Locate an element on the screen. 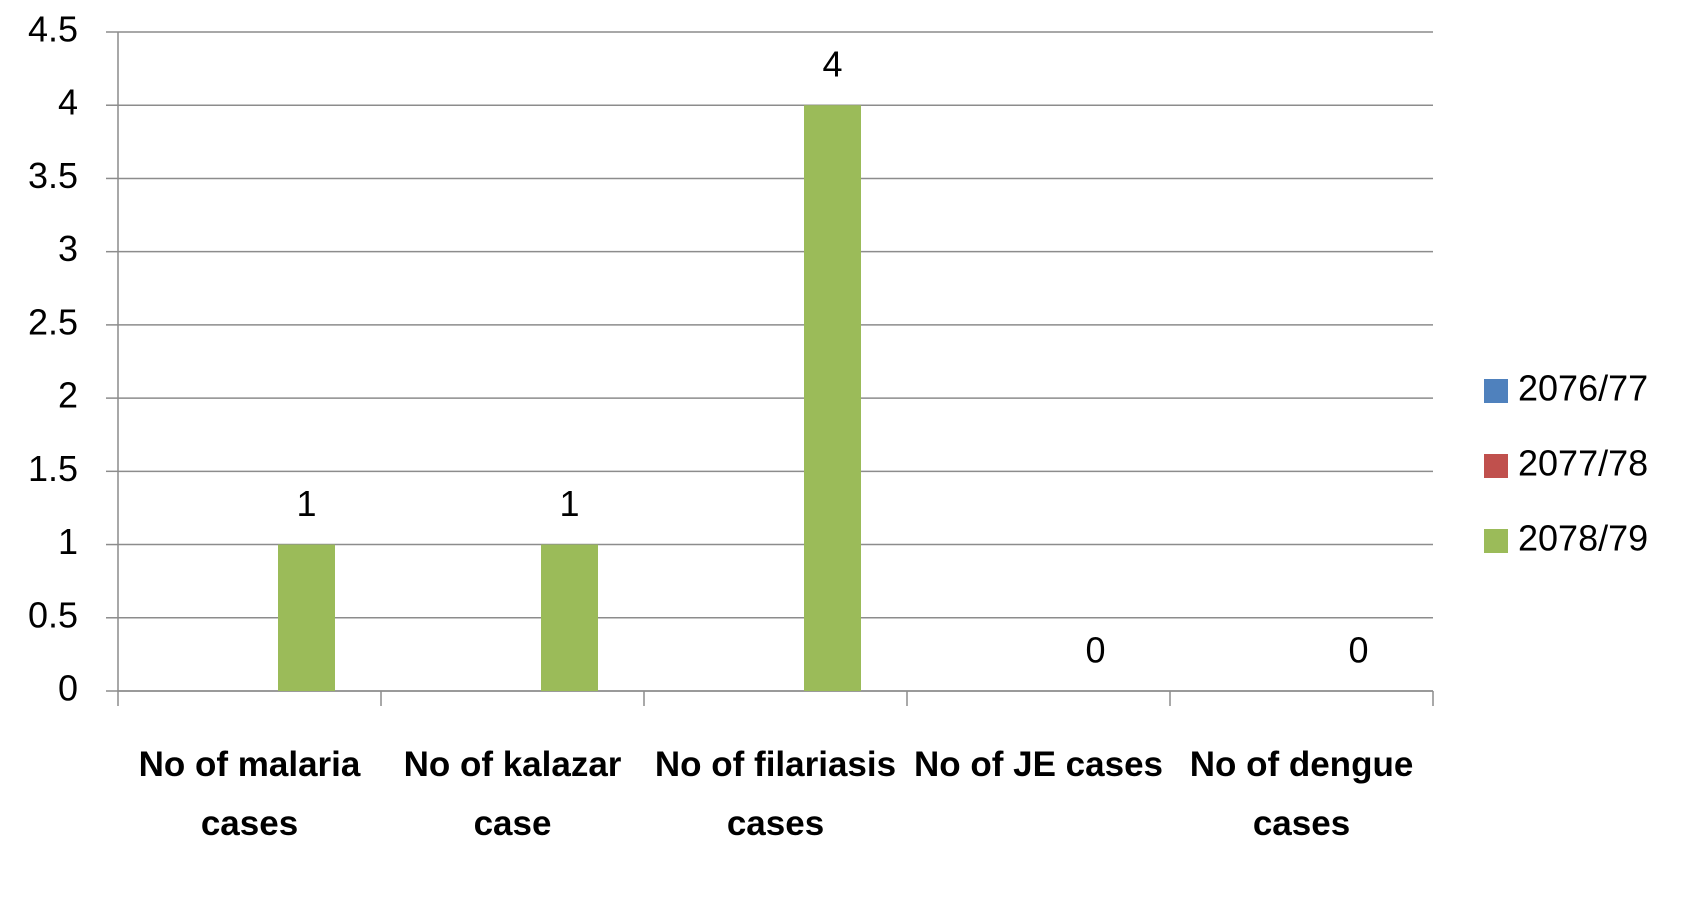 The width and height of the screenshot is (1688, 903). y-tick-label: 3 is located at coordinates (68, 248).